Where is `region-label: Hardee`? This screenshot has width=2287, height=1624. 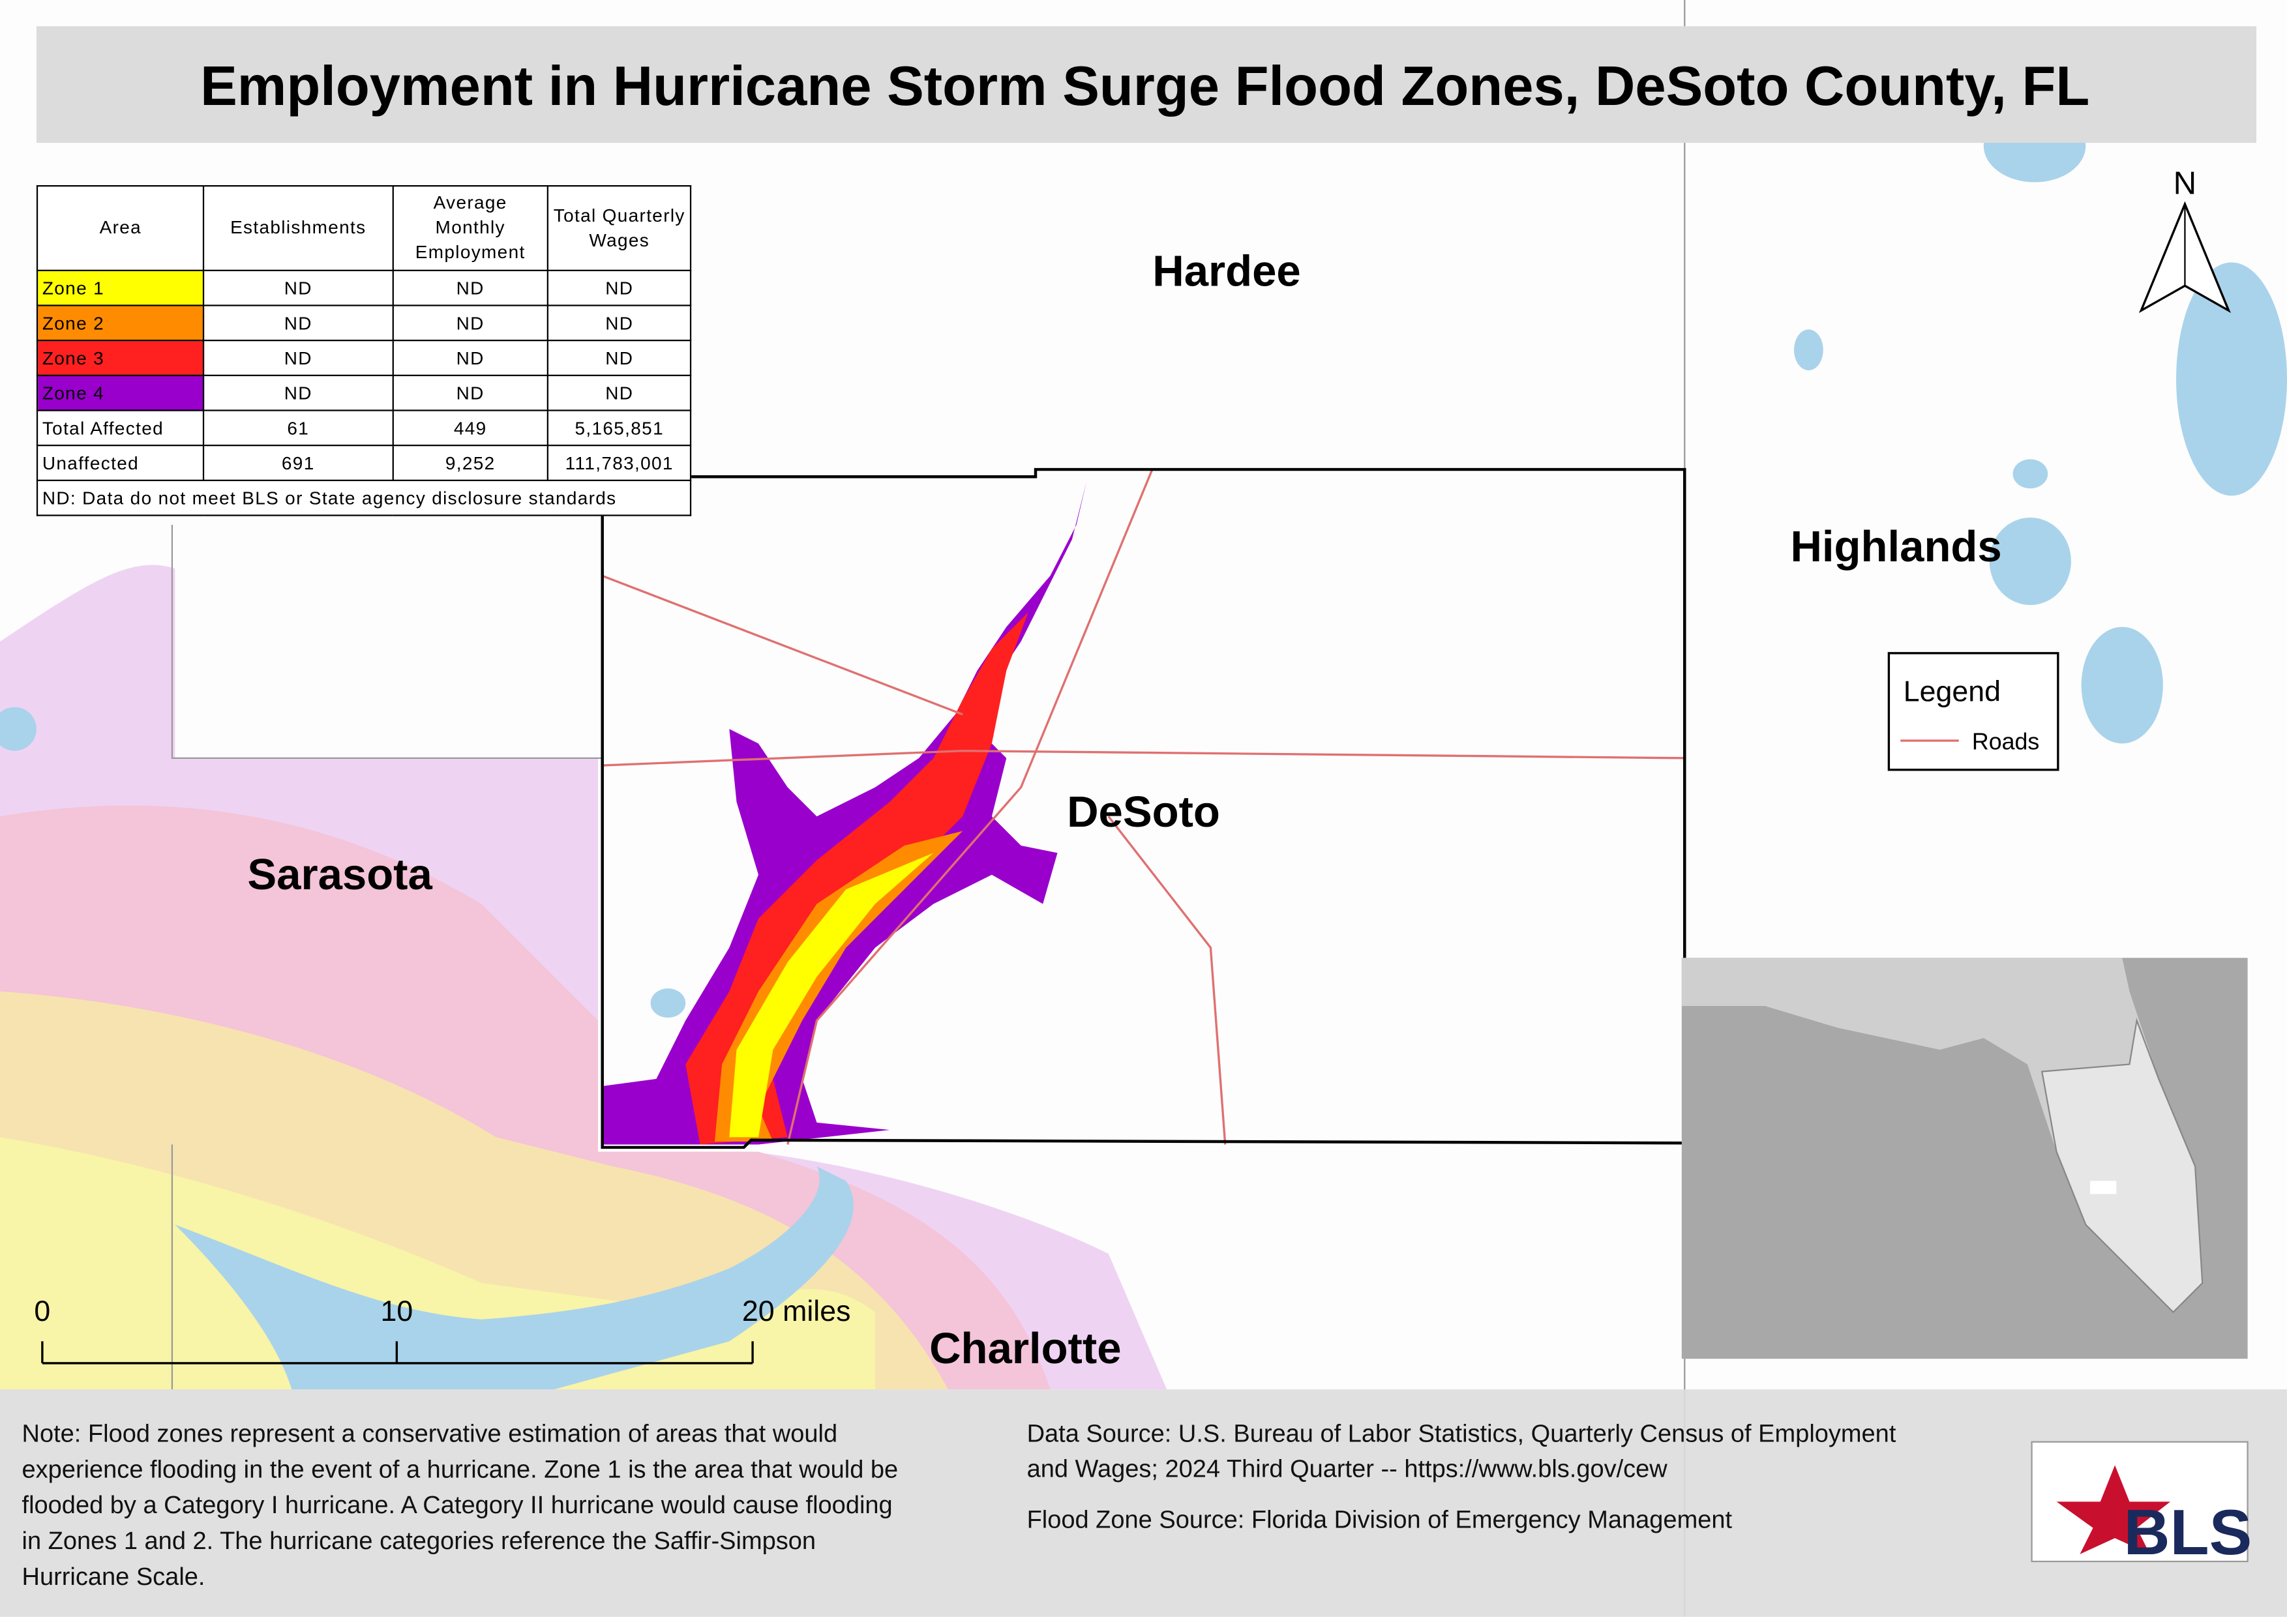 region-label: Hardee is located at coordinates (1226, 270).